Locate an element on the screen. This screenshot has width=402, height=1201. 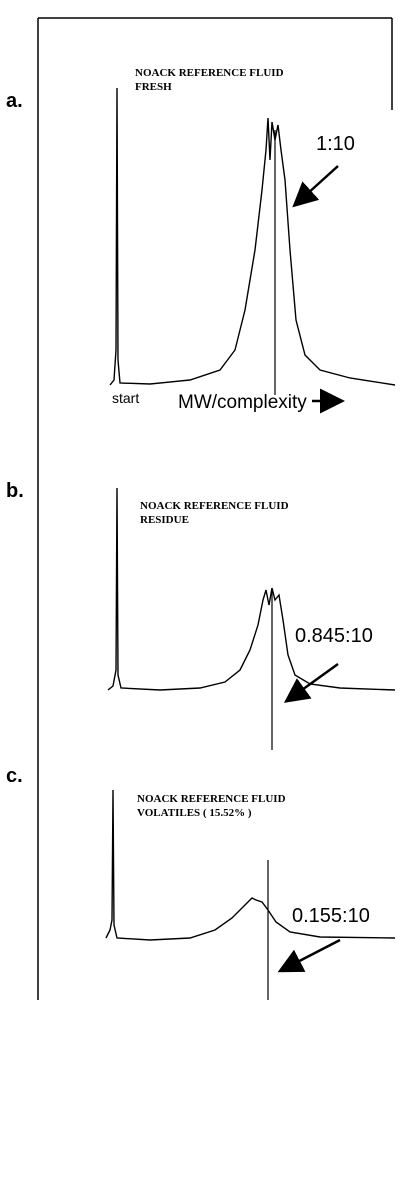
panel-label: b. is located at coordinates (15, 491).